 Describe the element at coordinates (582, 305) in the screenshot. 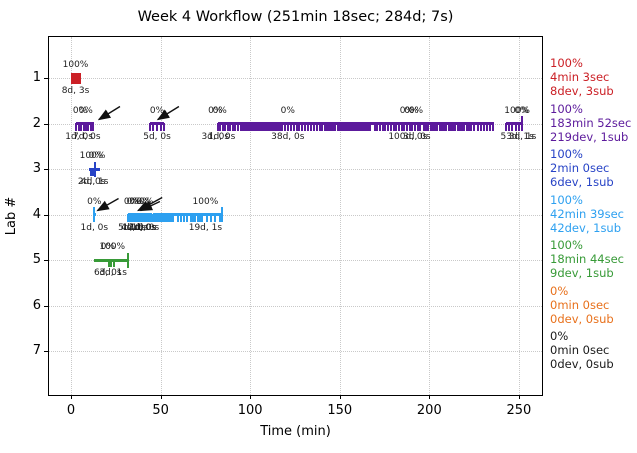

I see `legend-entry-lab-6: 0% 0min 0sec 0dev, 0sub` at that location.